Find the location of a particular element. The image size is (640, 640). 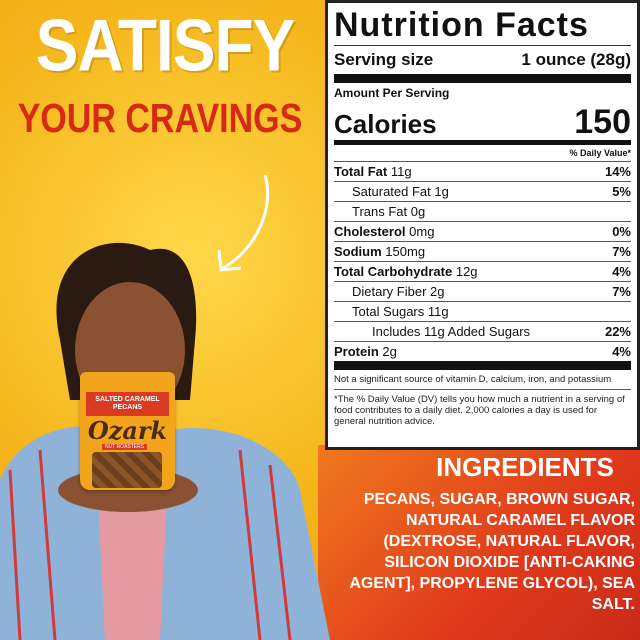

nutrient-row: Saturated Fat 1g 5% is located at coordinates (482, 191).